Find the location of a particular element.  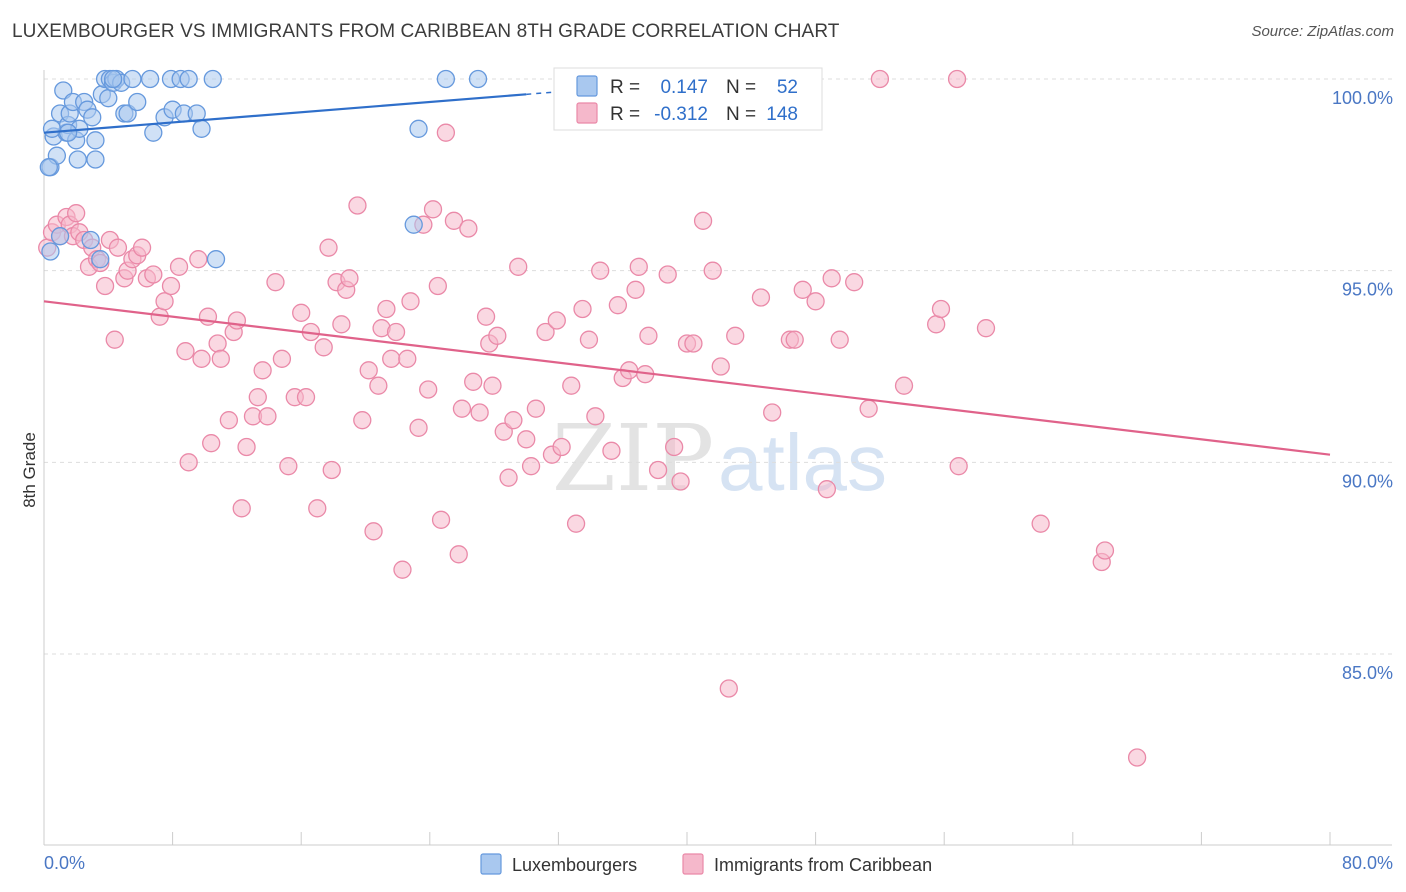

stats-n-value-pink: 148 is located at coordinates (782, 114).